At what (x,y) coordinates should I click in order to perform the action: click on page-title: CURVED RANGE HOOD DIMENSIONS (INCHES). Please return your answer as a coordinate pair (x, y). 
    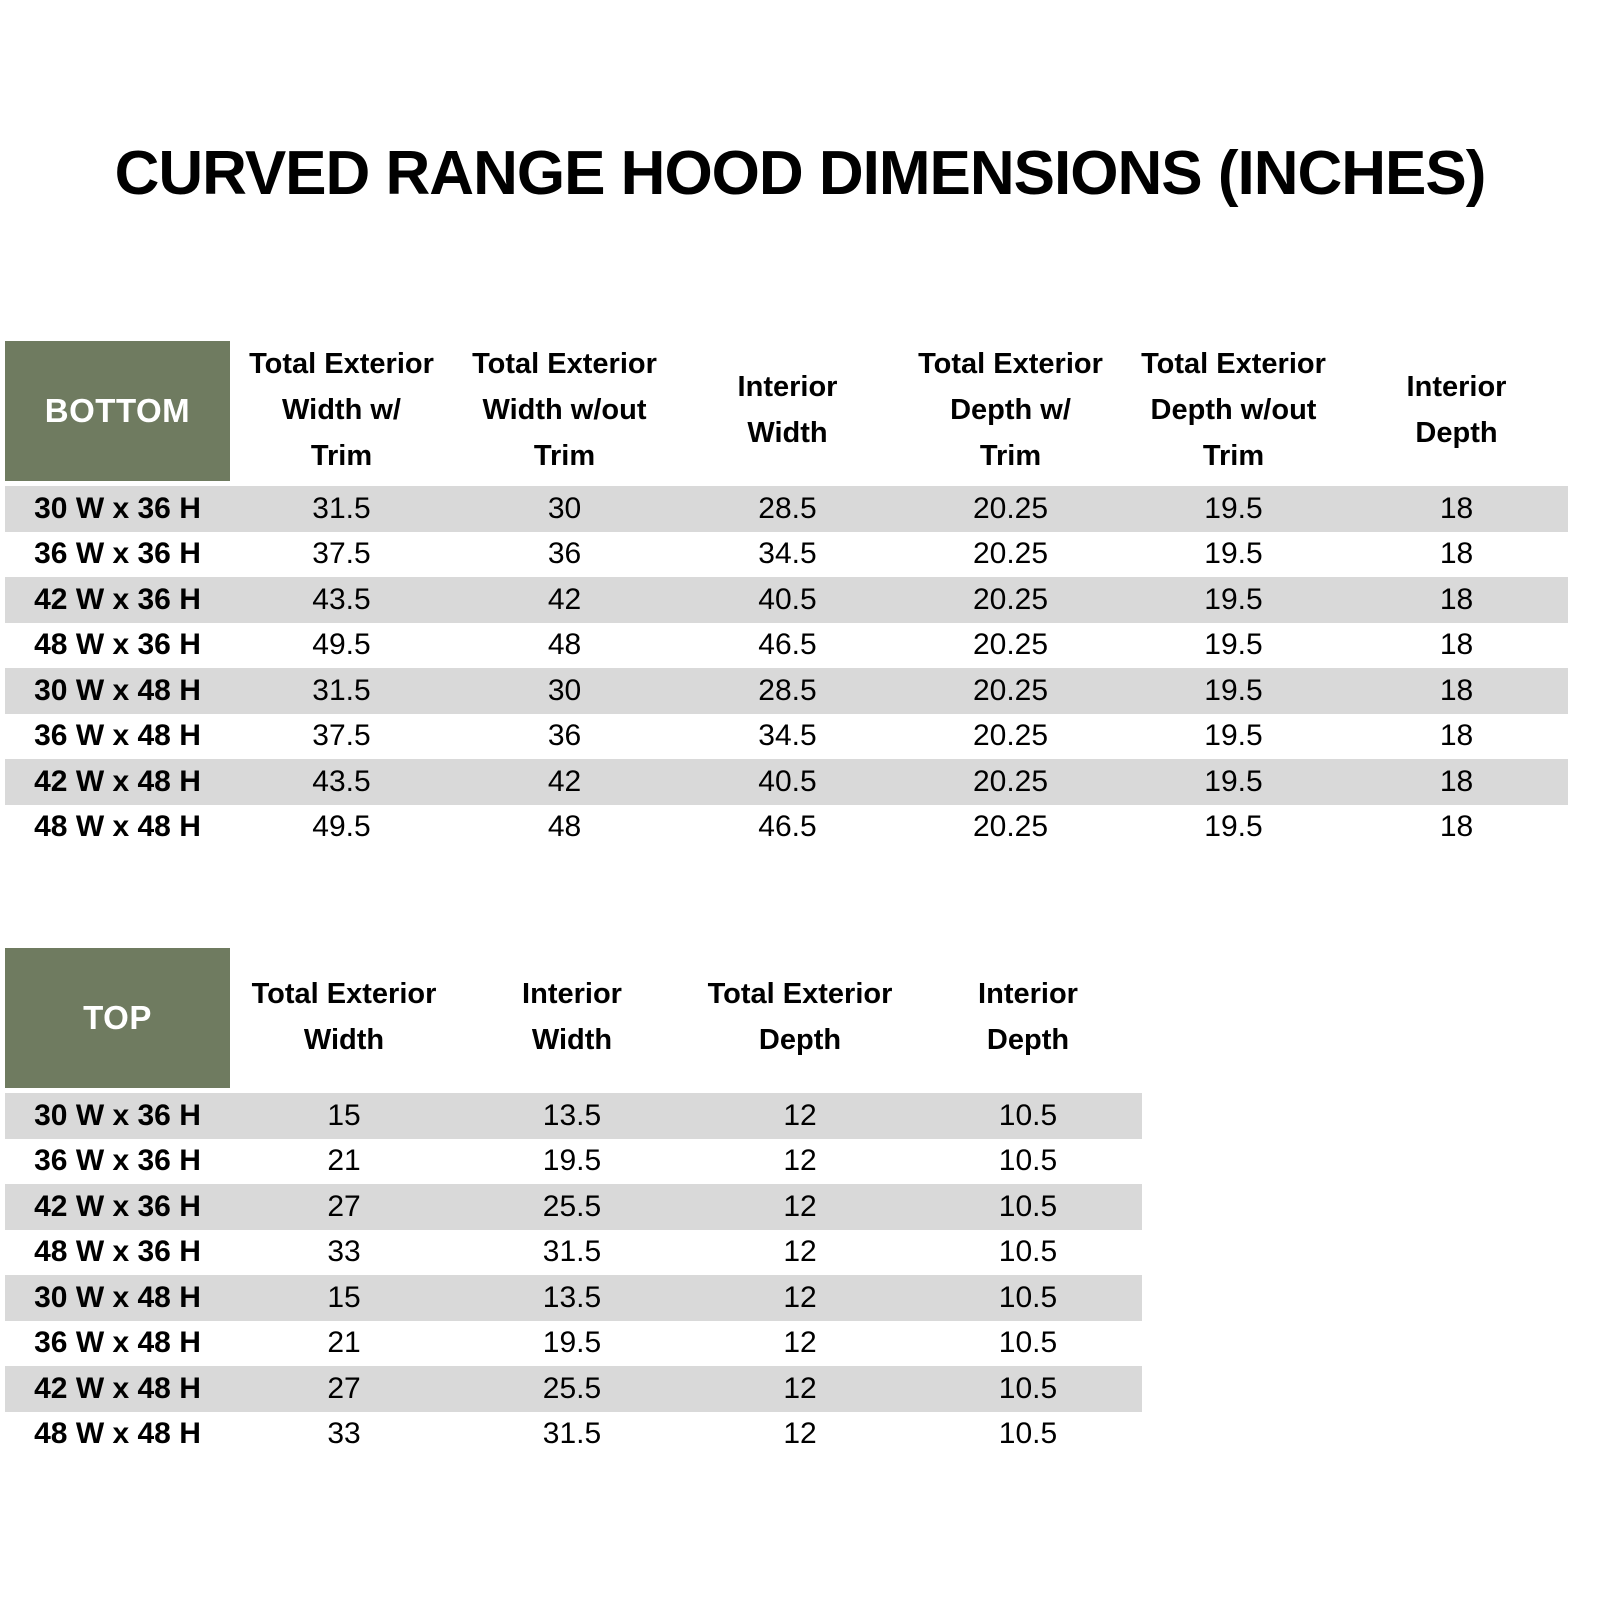
    Looking at the image, I should click on (800, 173).